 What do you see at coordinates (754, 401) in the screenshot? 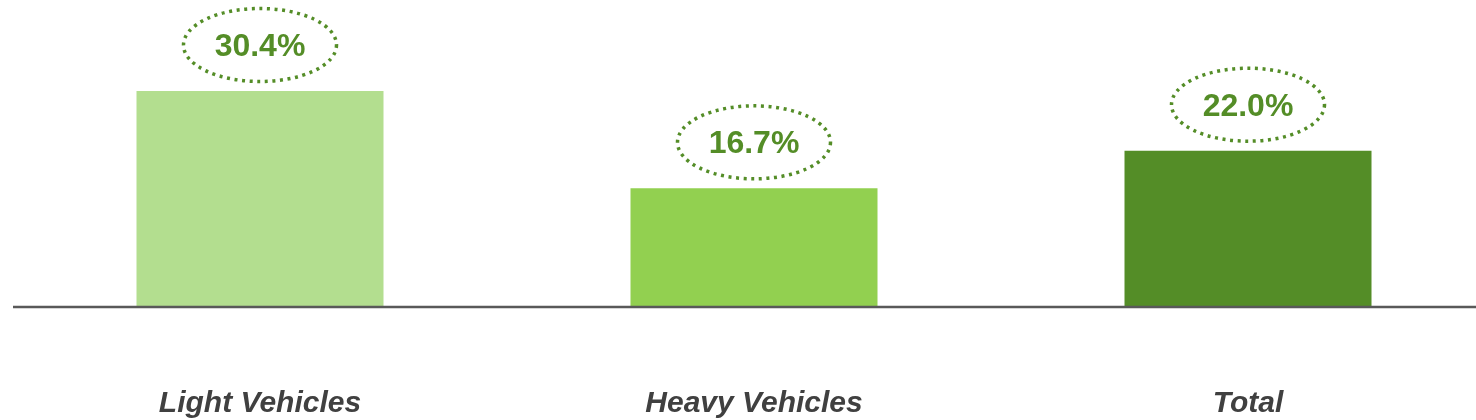
I see `x-tick-label: Heavy Vehicles` at bounding box center [754, 401].